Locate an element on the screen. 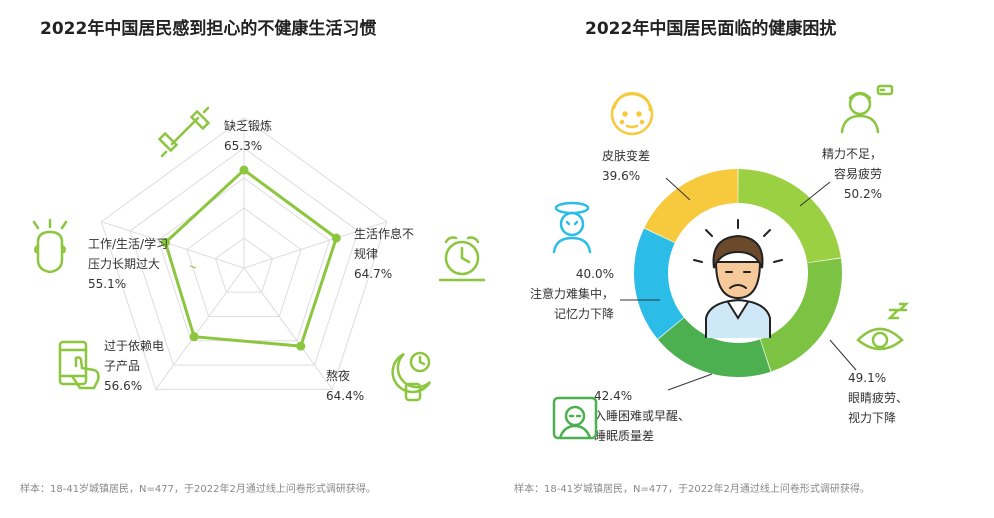  dumbbell-icon is located at coordinates (185, 131).